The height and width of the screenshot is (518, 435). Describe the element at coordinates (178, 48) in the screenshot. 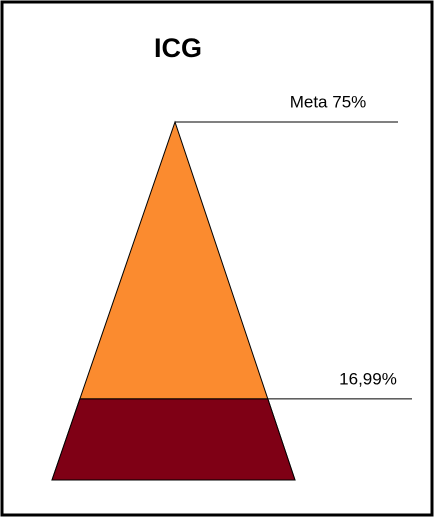

I see `chart-title: ICG` at that location.